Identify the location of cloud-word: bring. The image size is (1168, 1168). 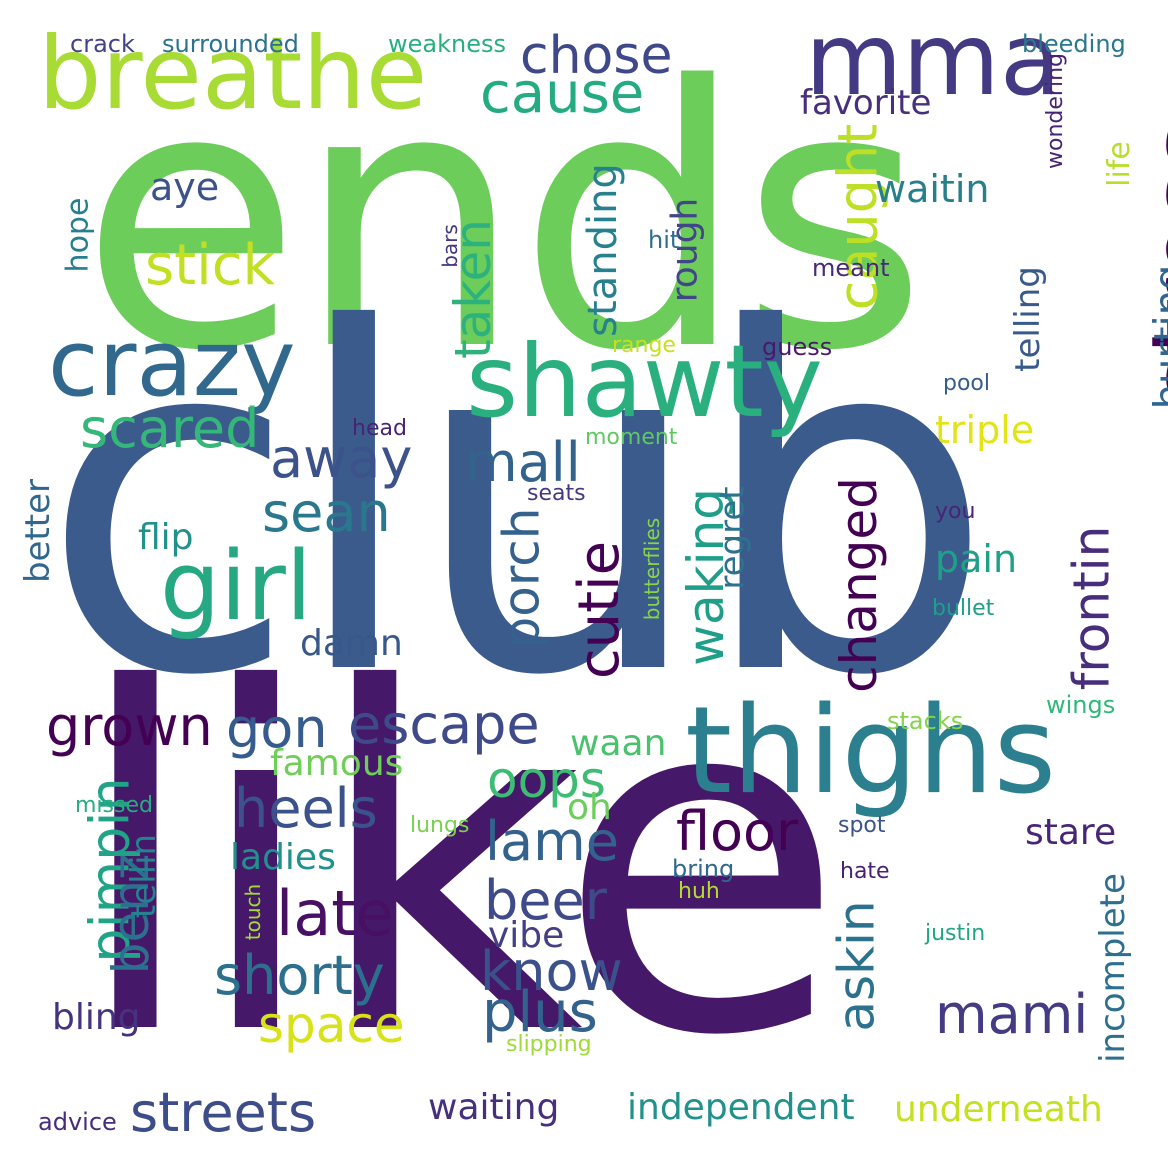
(703, 869).